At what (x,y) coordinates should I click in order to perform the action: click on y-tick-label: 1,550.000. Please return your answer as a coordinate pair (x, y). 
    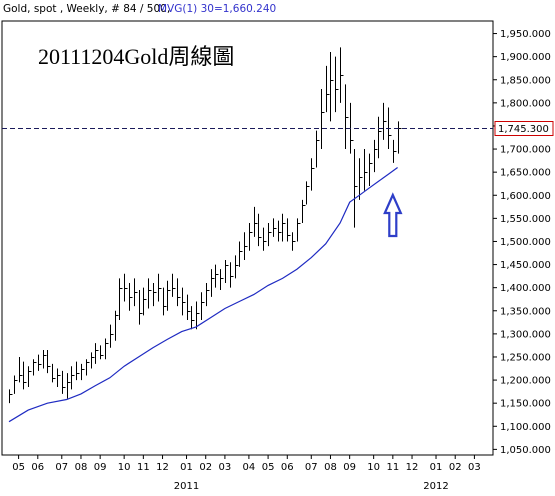
    Looking at the image, I should click on (525, 219).